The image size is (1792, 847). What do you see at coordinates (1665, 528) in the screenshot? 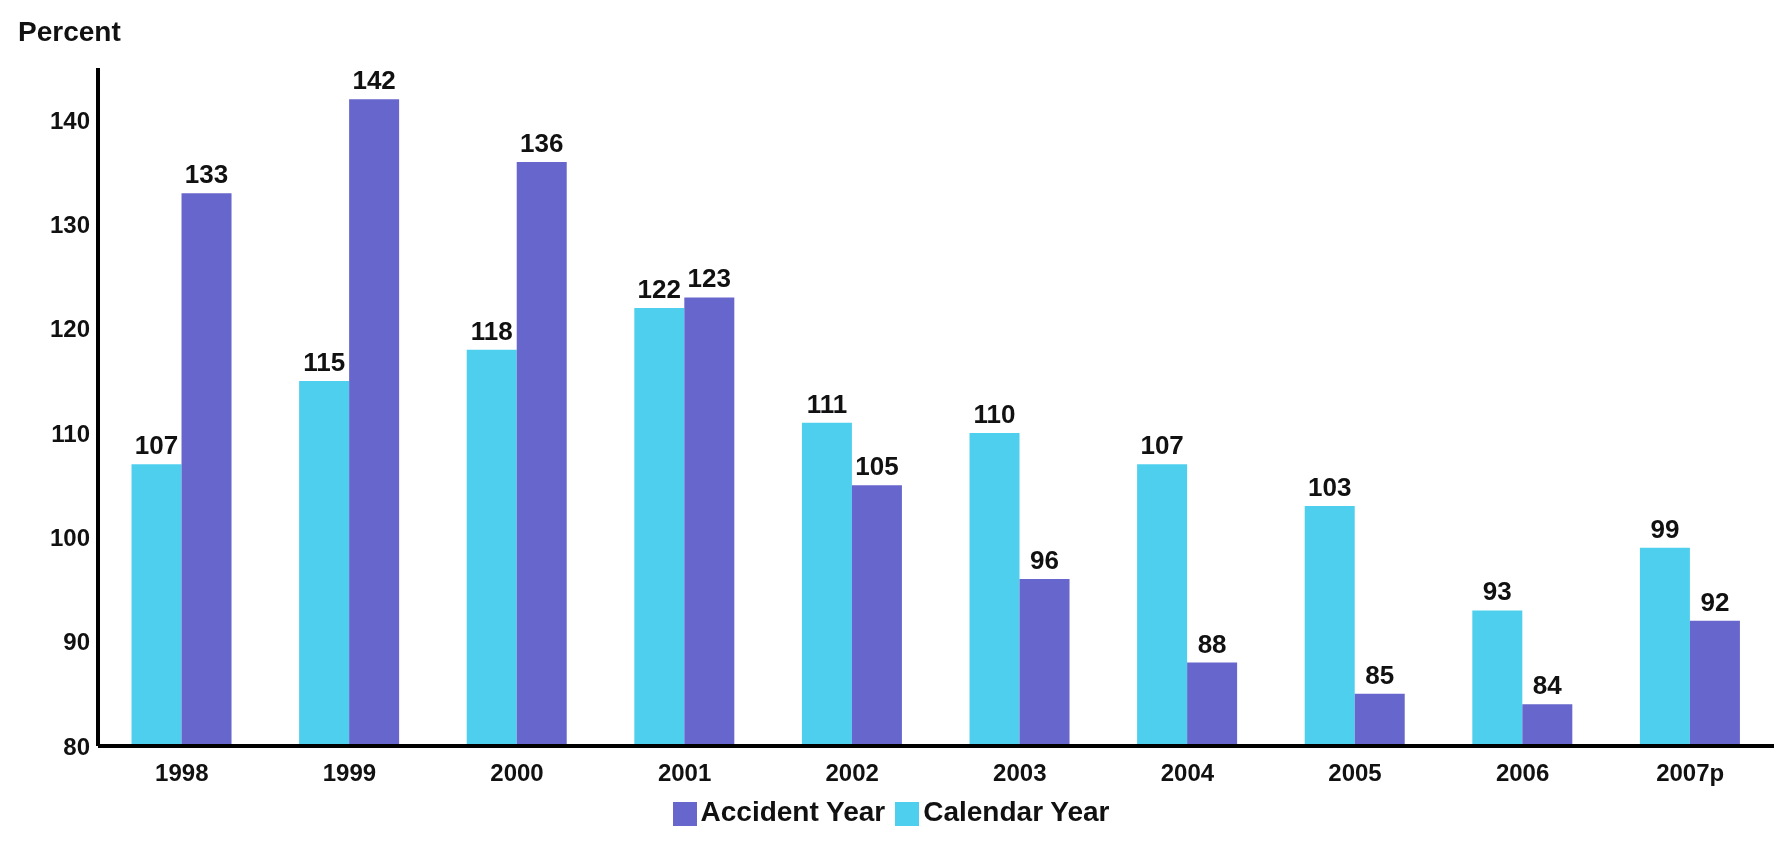
I see `data-label: 99` at bounding box center [1665, 528].